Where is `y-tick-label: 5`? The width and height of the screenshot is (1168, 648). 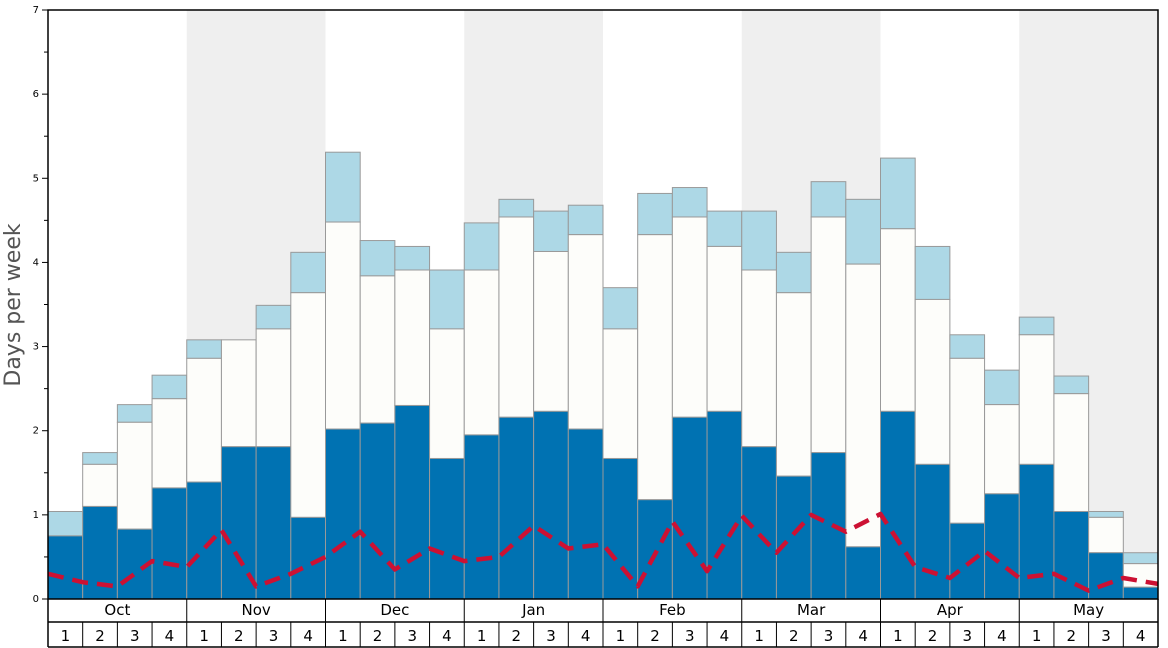
y-tick-label: 5 is located at coordinates (36, 178).